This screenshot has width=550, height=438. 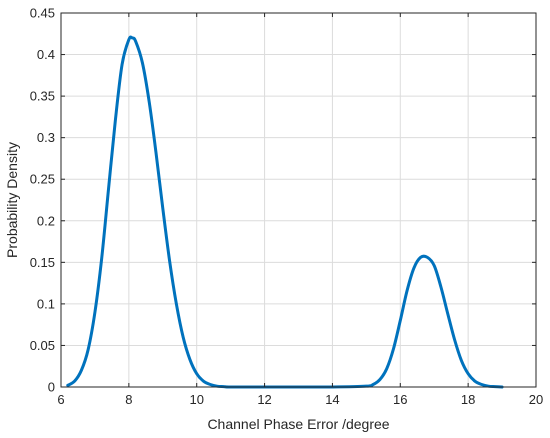 What do you see at coordinates (42, 262) in the screenshot?
I see `y-tick-label: 0.15` at bounding box center [42, 262].